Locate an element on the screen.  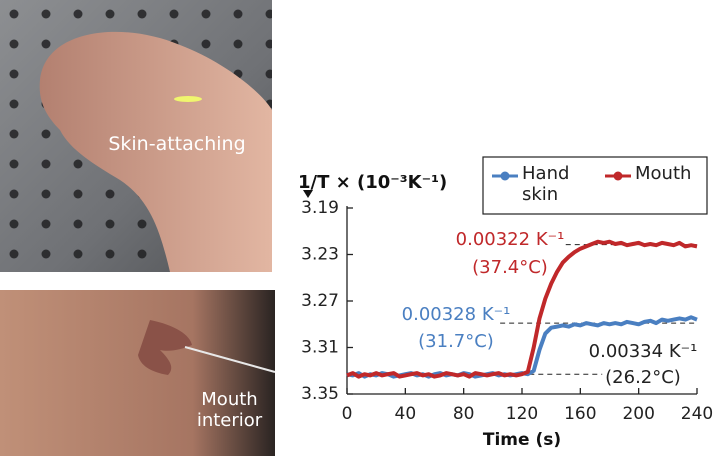
legend-box is located at coordinates (595, 185).